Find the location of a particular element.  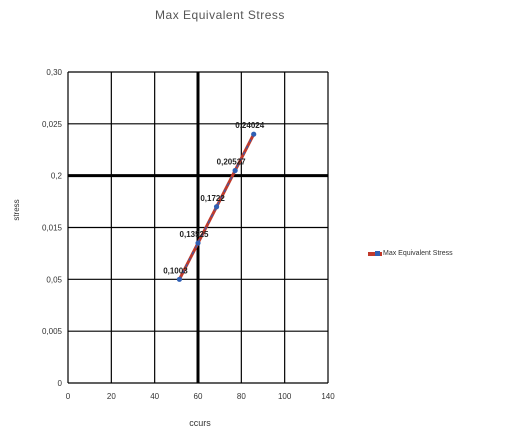

x-tick-label: 80 is located at coordinates (241, 396).